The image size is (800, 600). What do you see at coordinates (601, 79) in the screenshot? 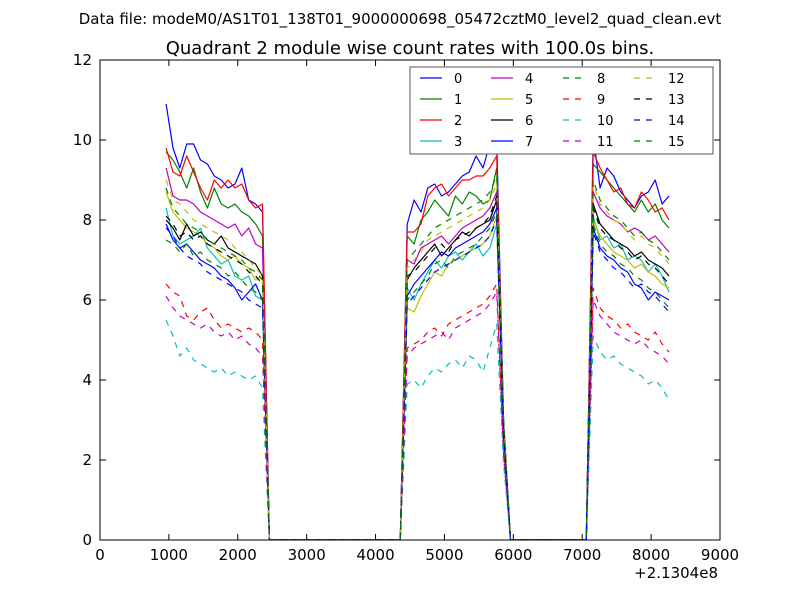
I see `legend-label-8: 8` at bounding box center [601, 79].